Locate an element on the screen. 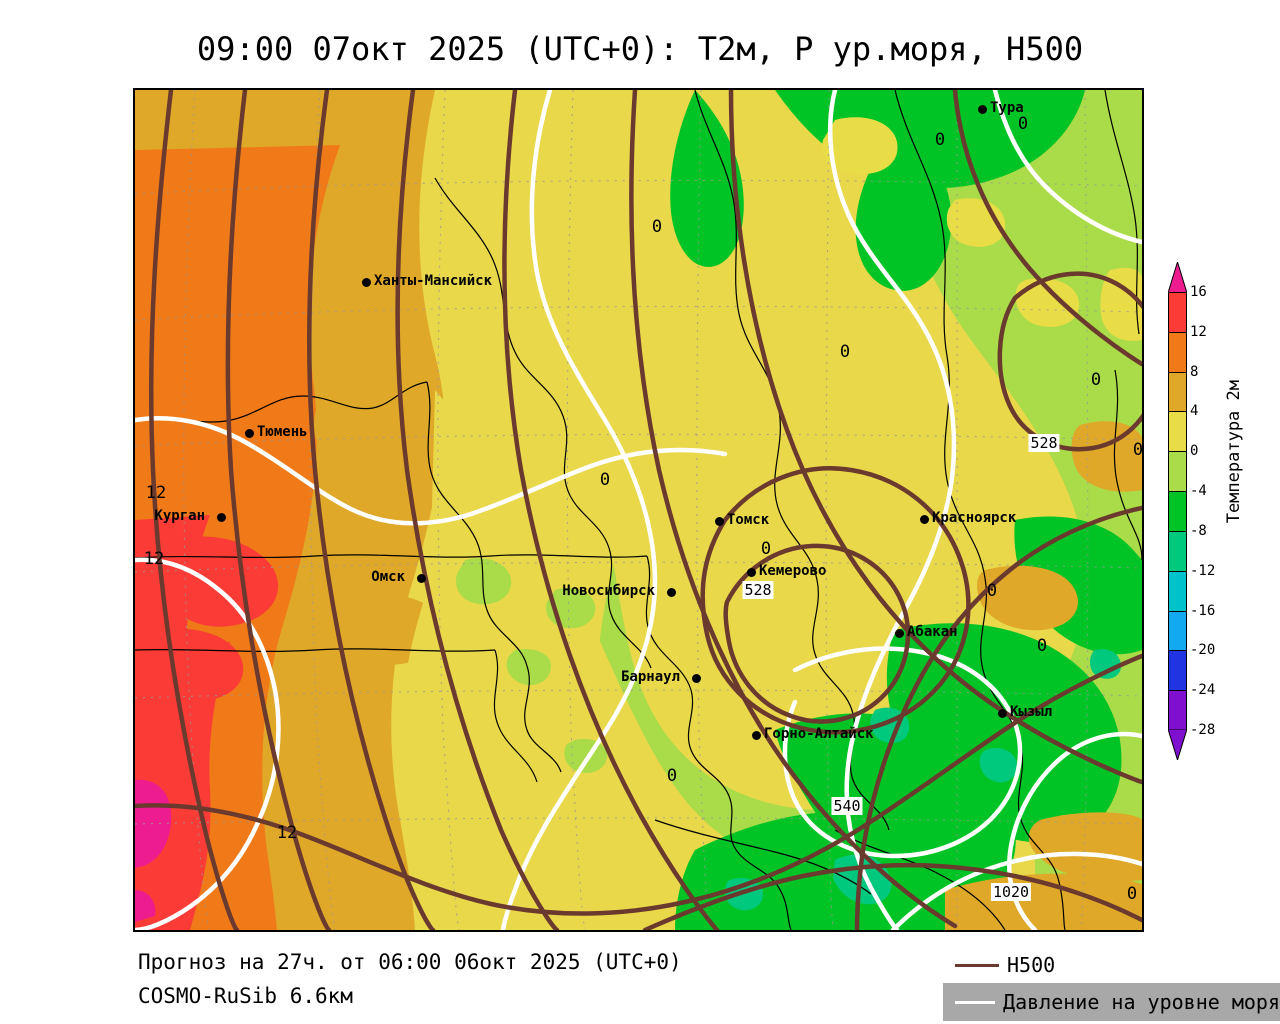 The height and width of the screenshot is (1024, 1280). colorbar: 16 12 8 4 0 -4 -8 -12 -16 -20 -24 -28 is located at coordinates (1188, 511).